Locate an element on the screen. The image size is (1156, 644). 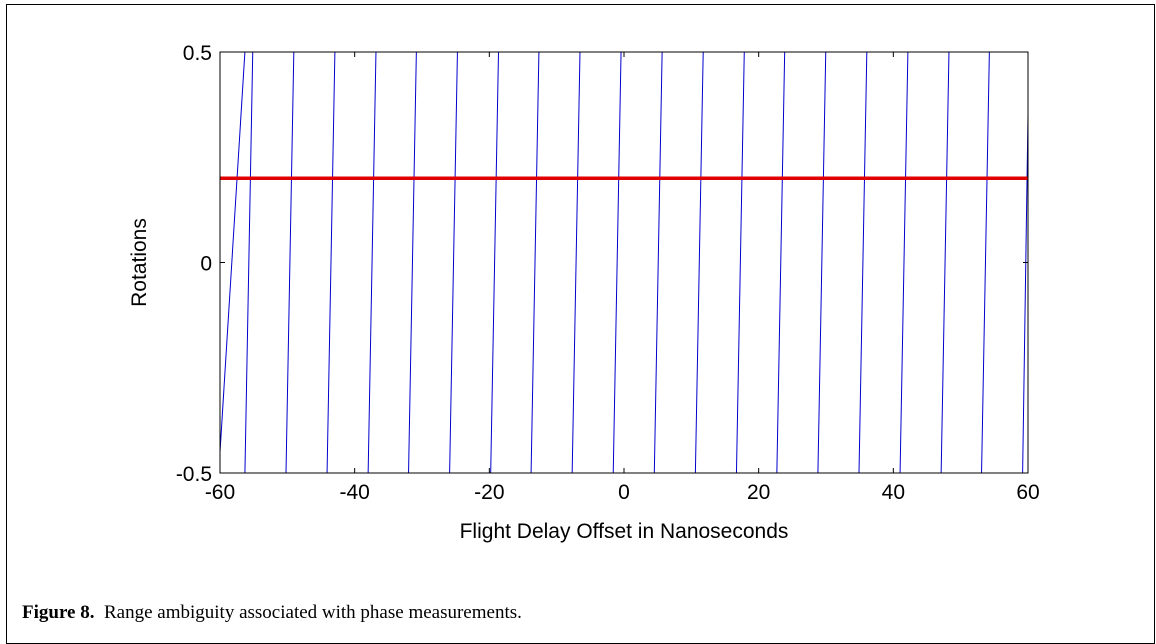
x-axis-label: Flight Delay Offset in Nanoseconds is located at coordinates (624, 531).